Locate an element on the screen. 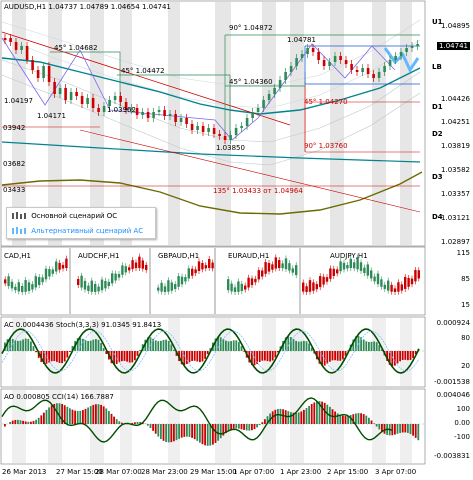  date-label: 1 Apr 23:00 is located at coordinates (301, 472).